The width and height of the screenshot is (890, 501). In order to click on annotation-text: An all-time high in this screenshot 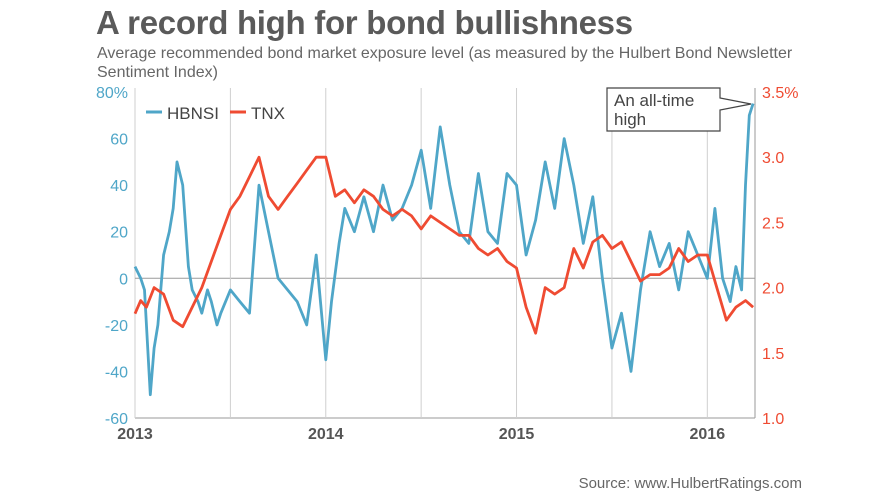, I will do `click(656, 110)`.